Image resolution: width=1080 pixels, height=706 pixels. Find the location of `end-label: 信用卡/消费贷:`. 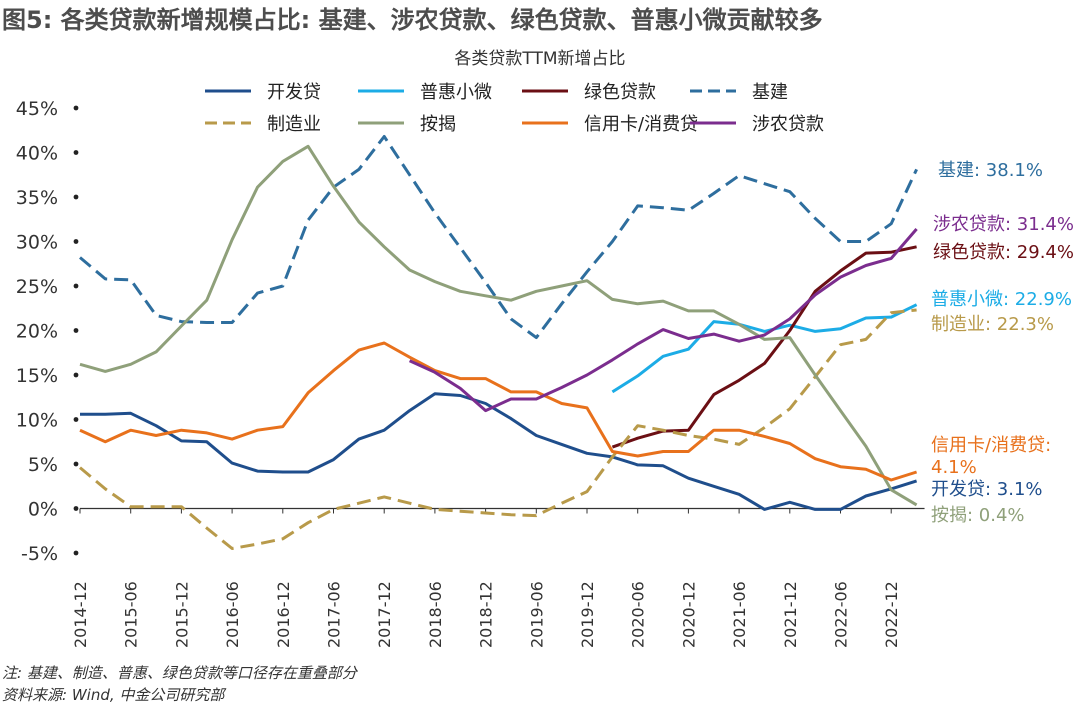

end-label: 信用卡/消费贷: is located at coordinates (991, 445).